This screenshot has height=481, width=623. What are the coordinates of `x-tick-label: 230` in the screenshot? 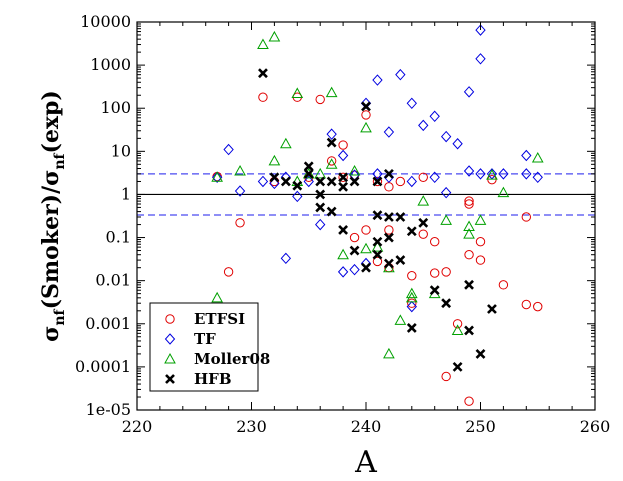 It's located at (251, 426).